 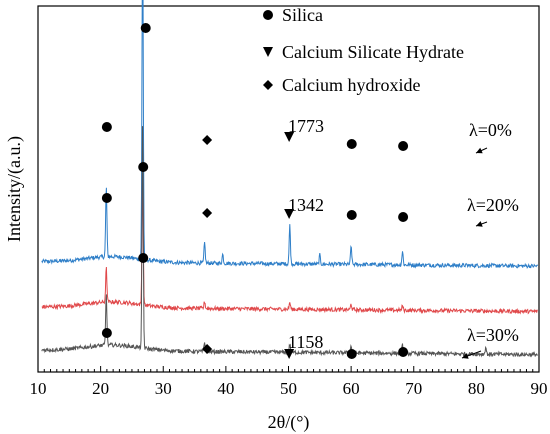 I want to click on y-axis-label: Intensity/(a.u.), so click(x=14, y=189).